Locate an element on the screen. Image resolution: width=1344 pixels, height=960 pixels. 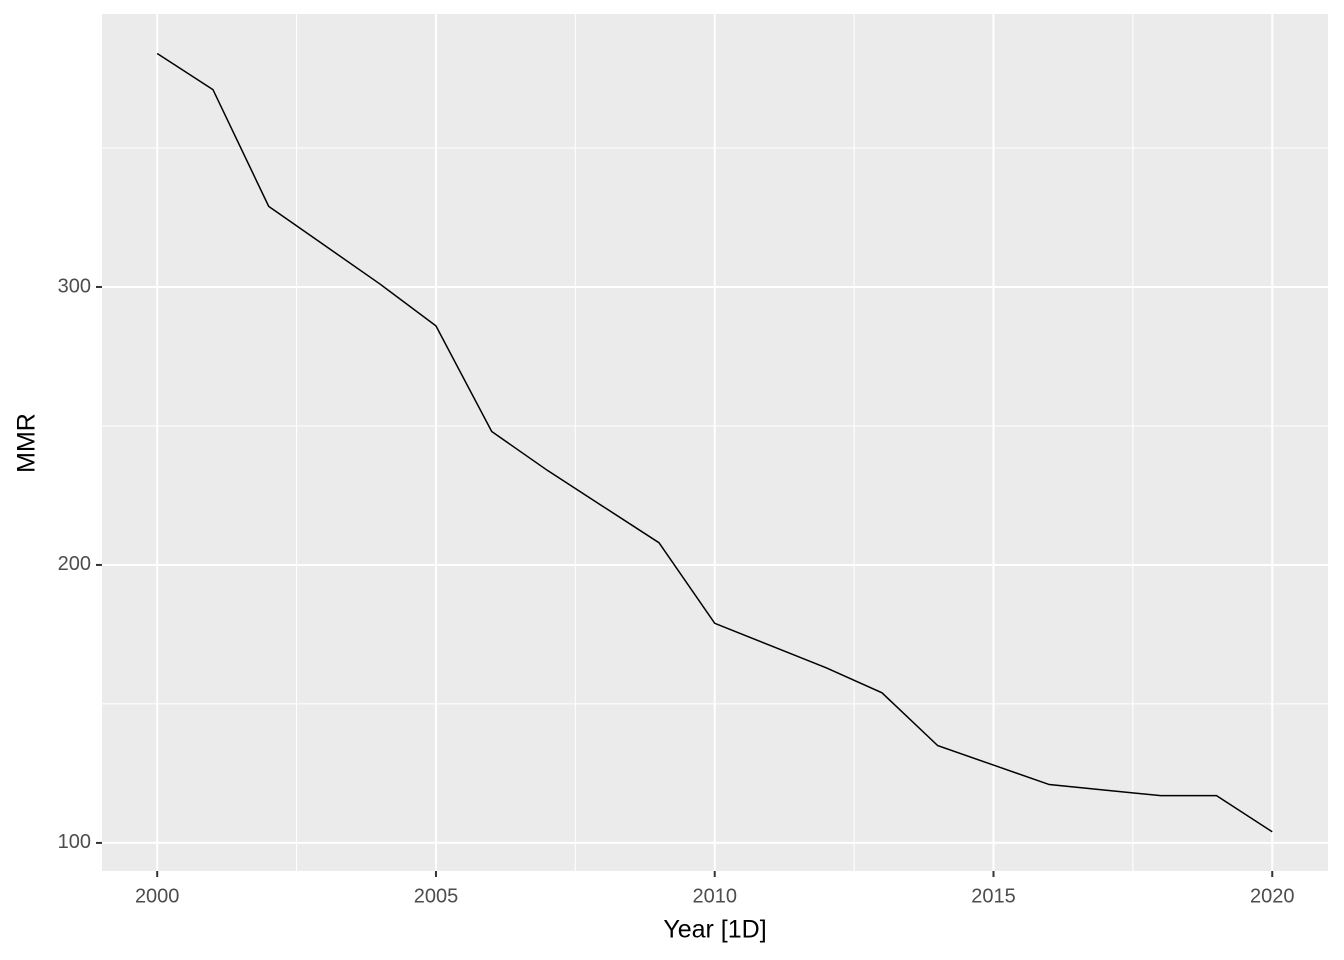
y-tick-label: 200 is located at coordinates (74, 564).